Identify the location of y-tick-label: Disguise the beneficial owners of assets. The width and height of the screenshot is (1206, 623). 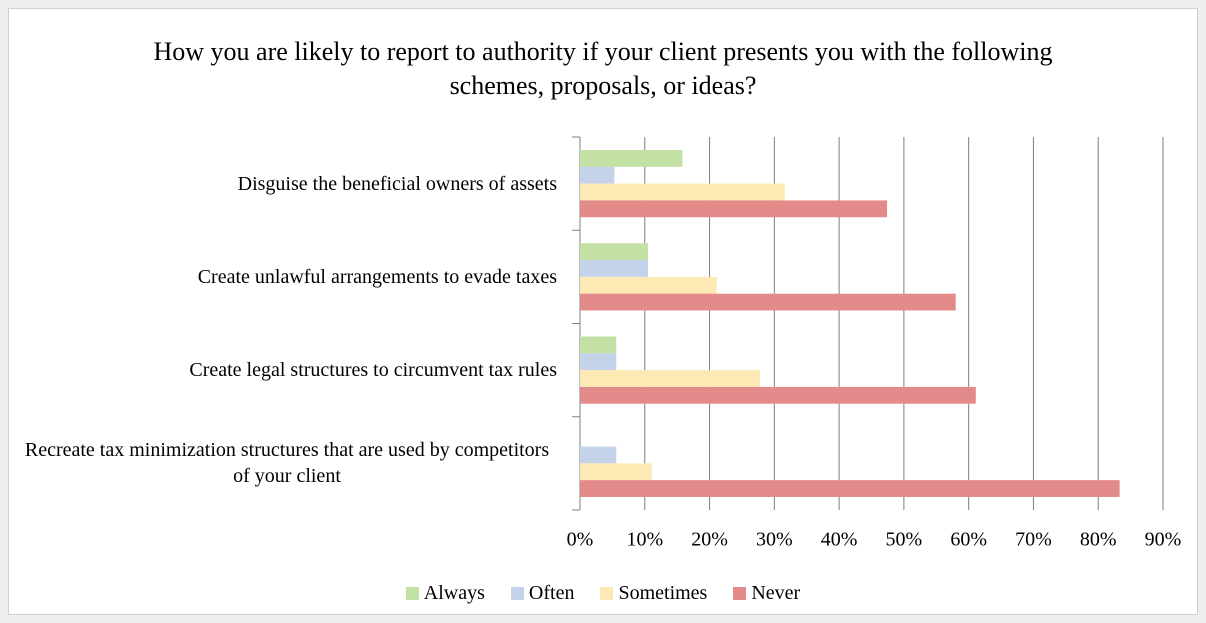
(397, 183).